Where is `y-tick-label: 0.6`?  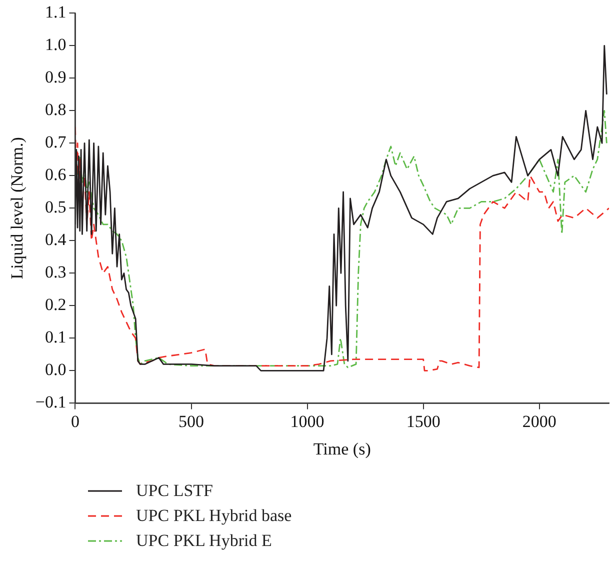
y-tick-label: 0.6 is located at coordinates (55, 174).